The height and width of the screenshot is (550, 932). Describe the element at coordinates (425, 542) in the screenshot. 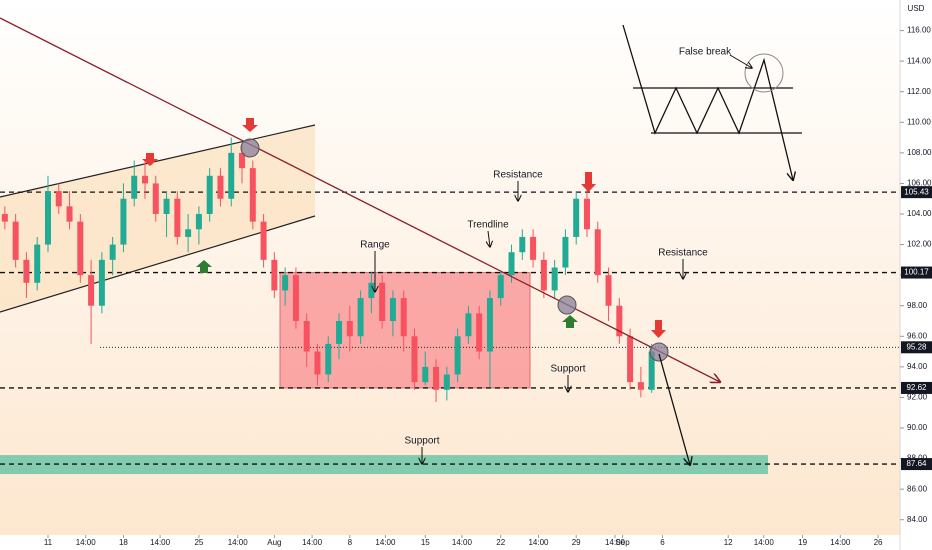

I see `x-tick-label: 15` at that location.